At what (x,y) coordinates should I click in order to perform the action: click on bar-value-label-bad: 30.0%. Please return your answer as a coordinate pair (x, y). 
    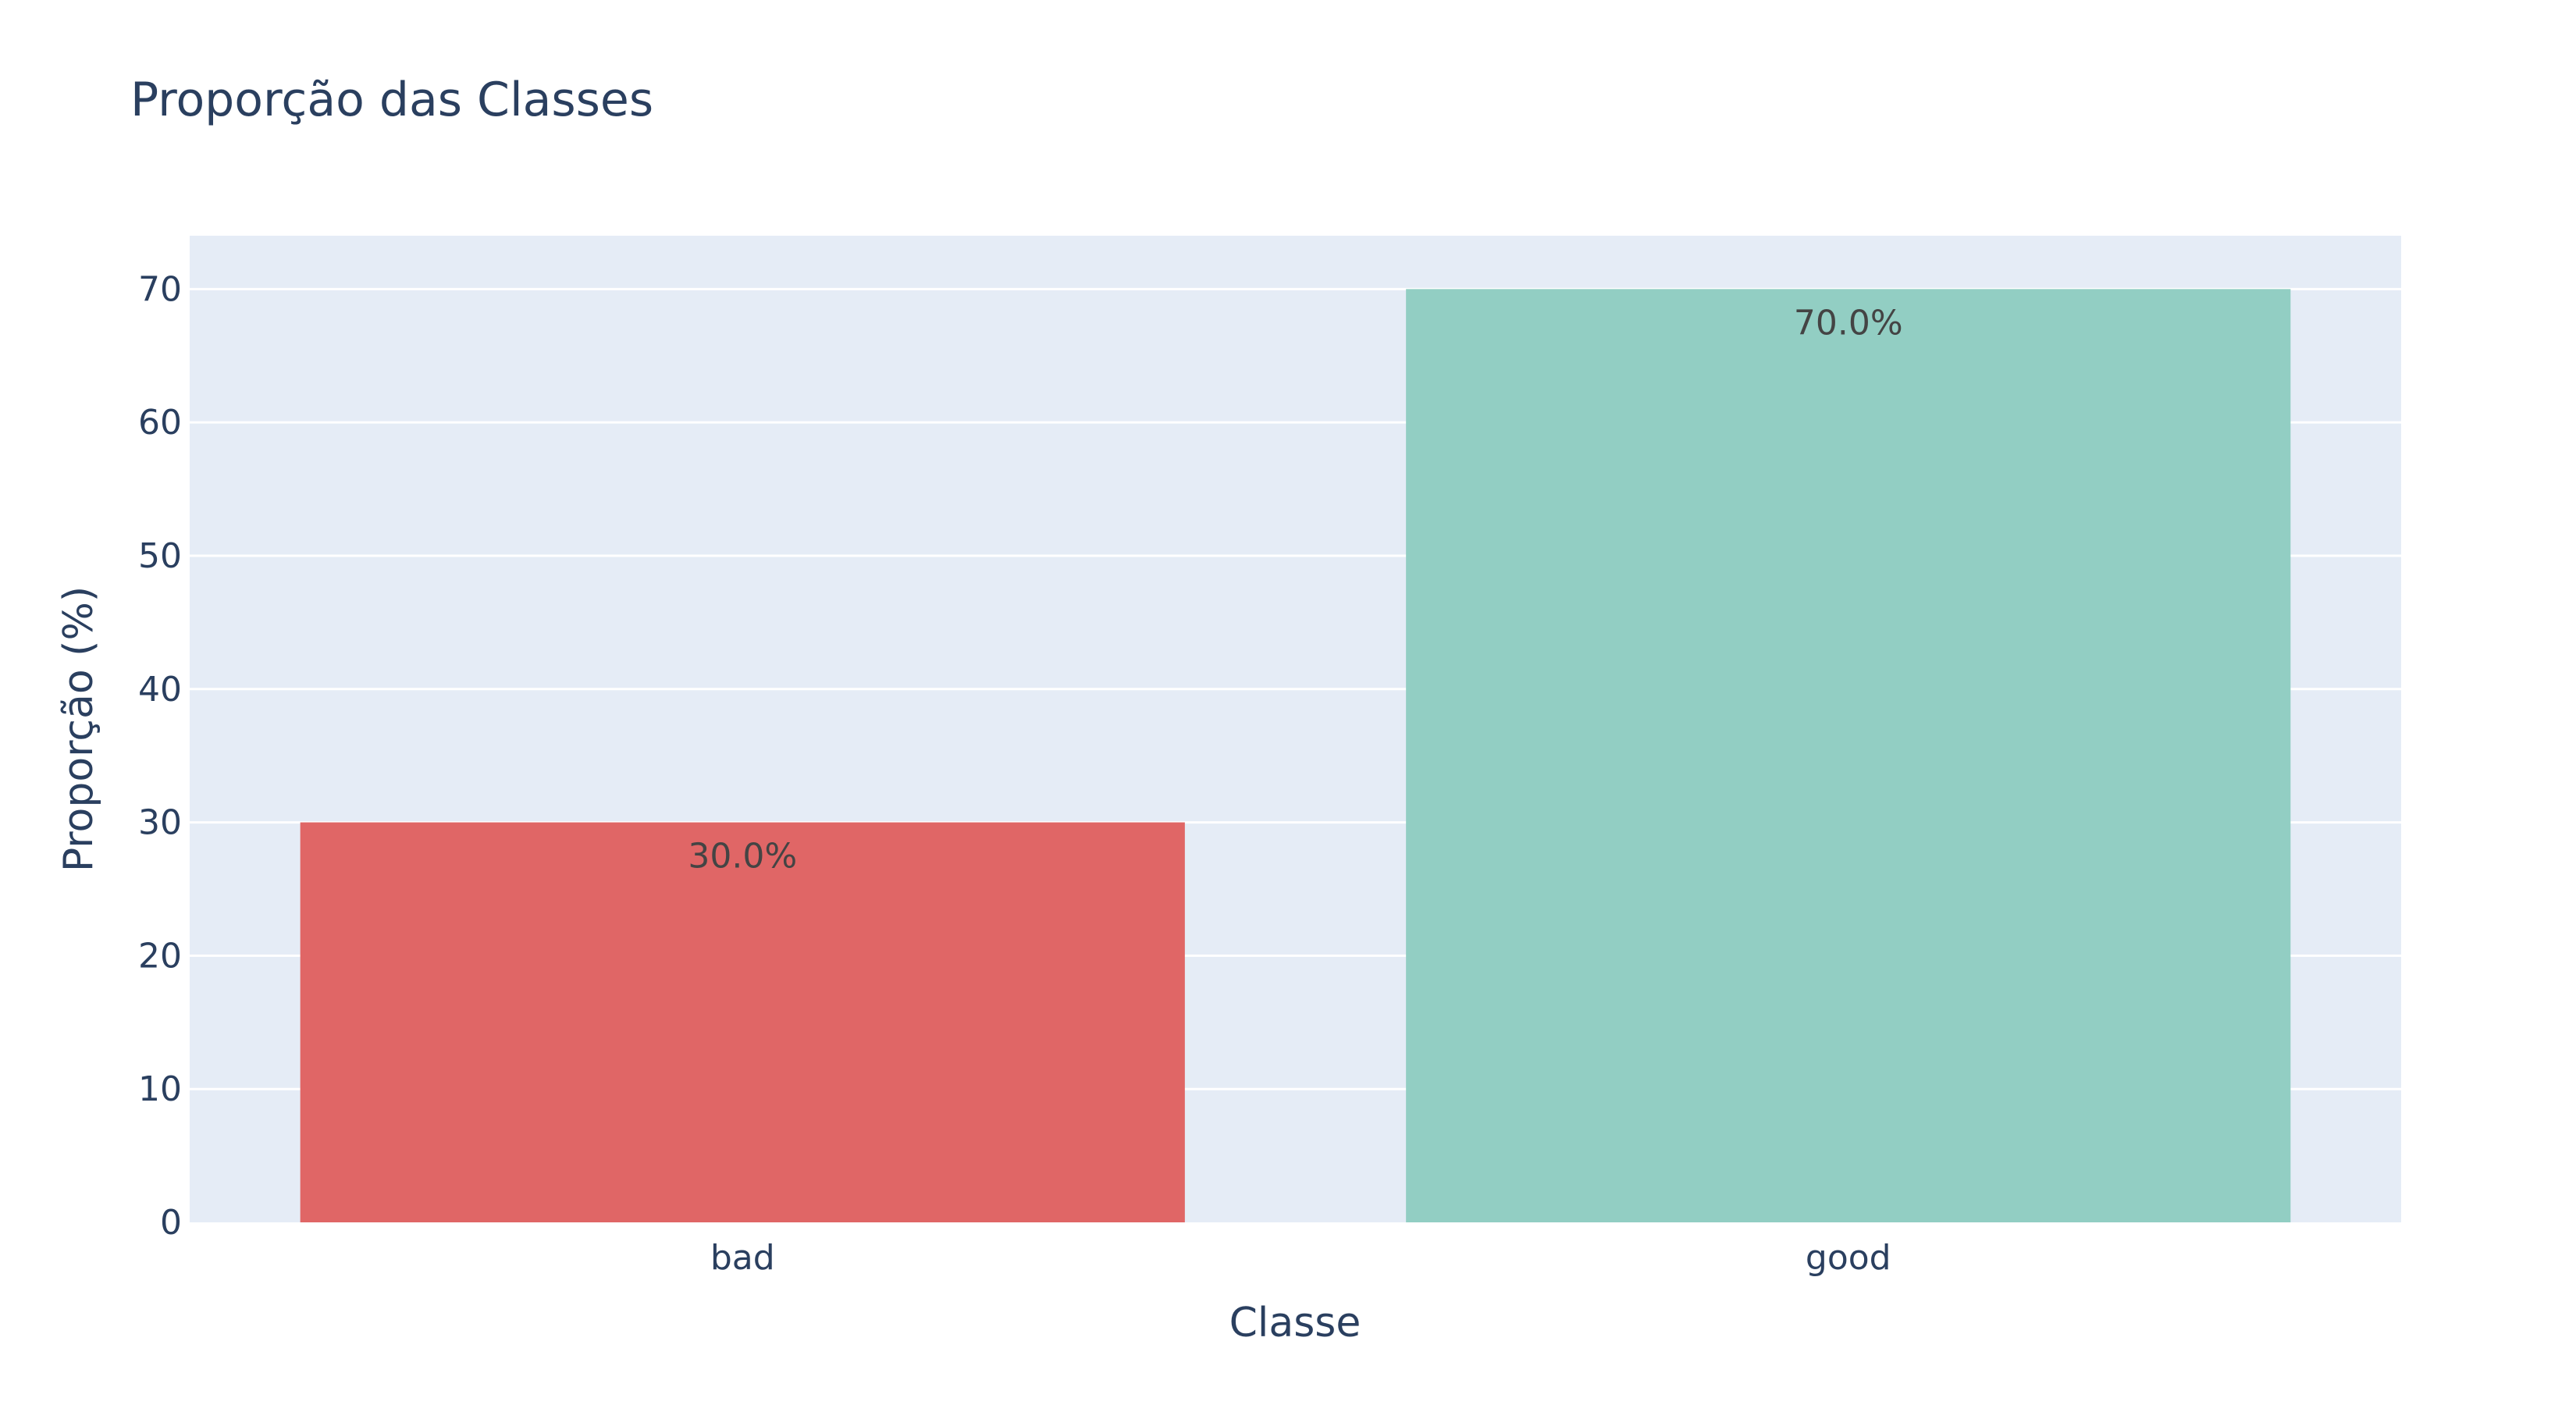
    Looking at the image, I should click on (742, 857).